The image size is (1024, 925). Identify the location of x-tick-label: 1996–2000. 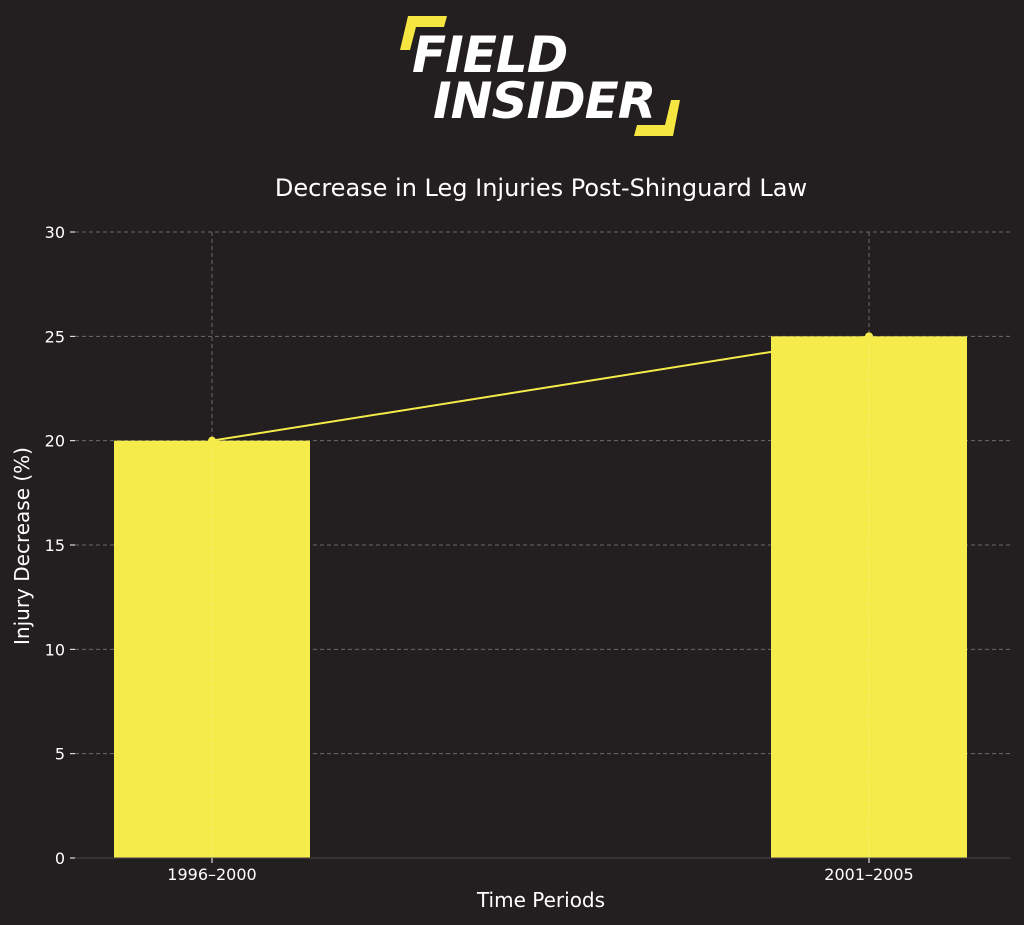
(211, 874).